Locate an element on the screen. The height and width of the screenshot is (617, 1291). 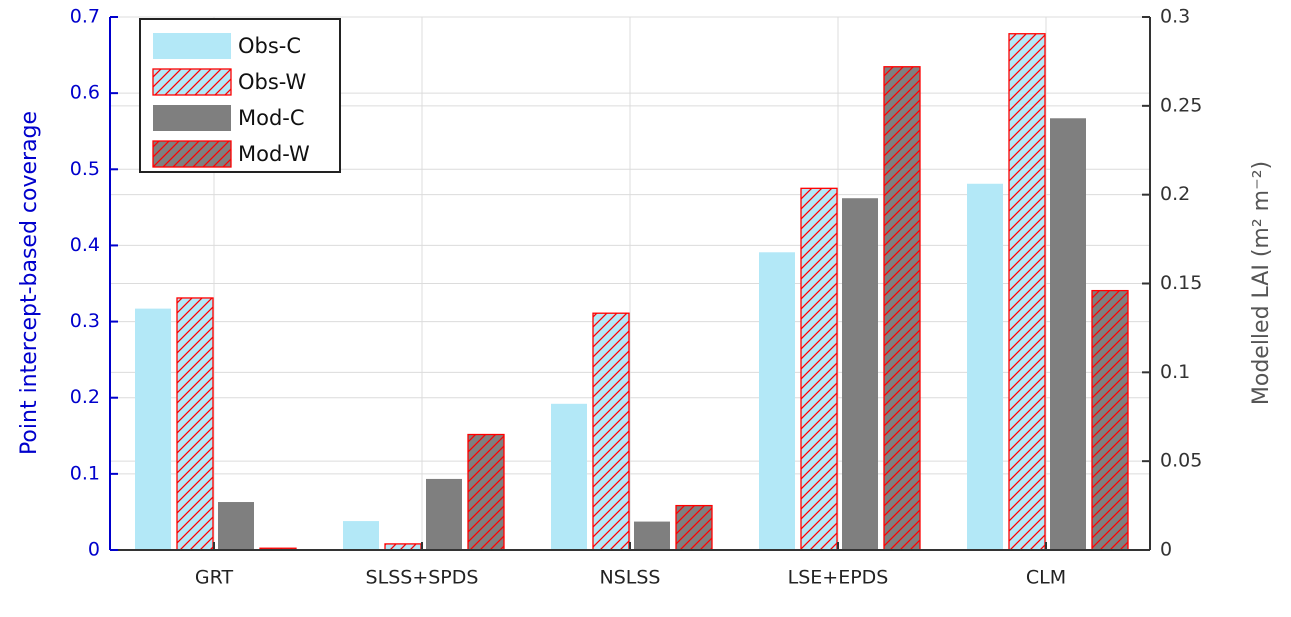
x-tick-label: NSLSS is located at coordinates (630, 578).